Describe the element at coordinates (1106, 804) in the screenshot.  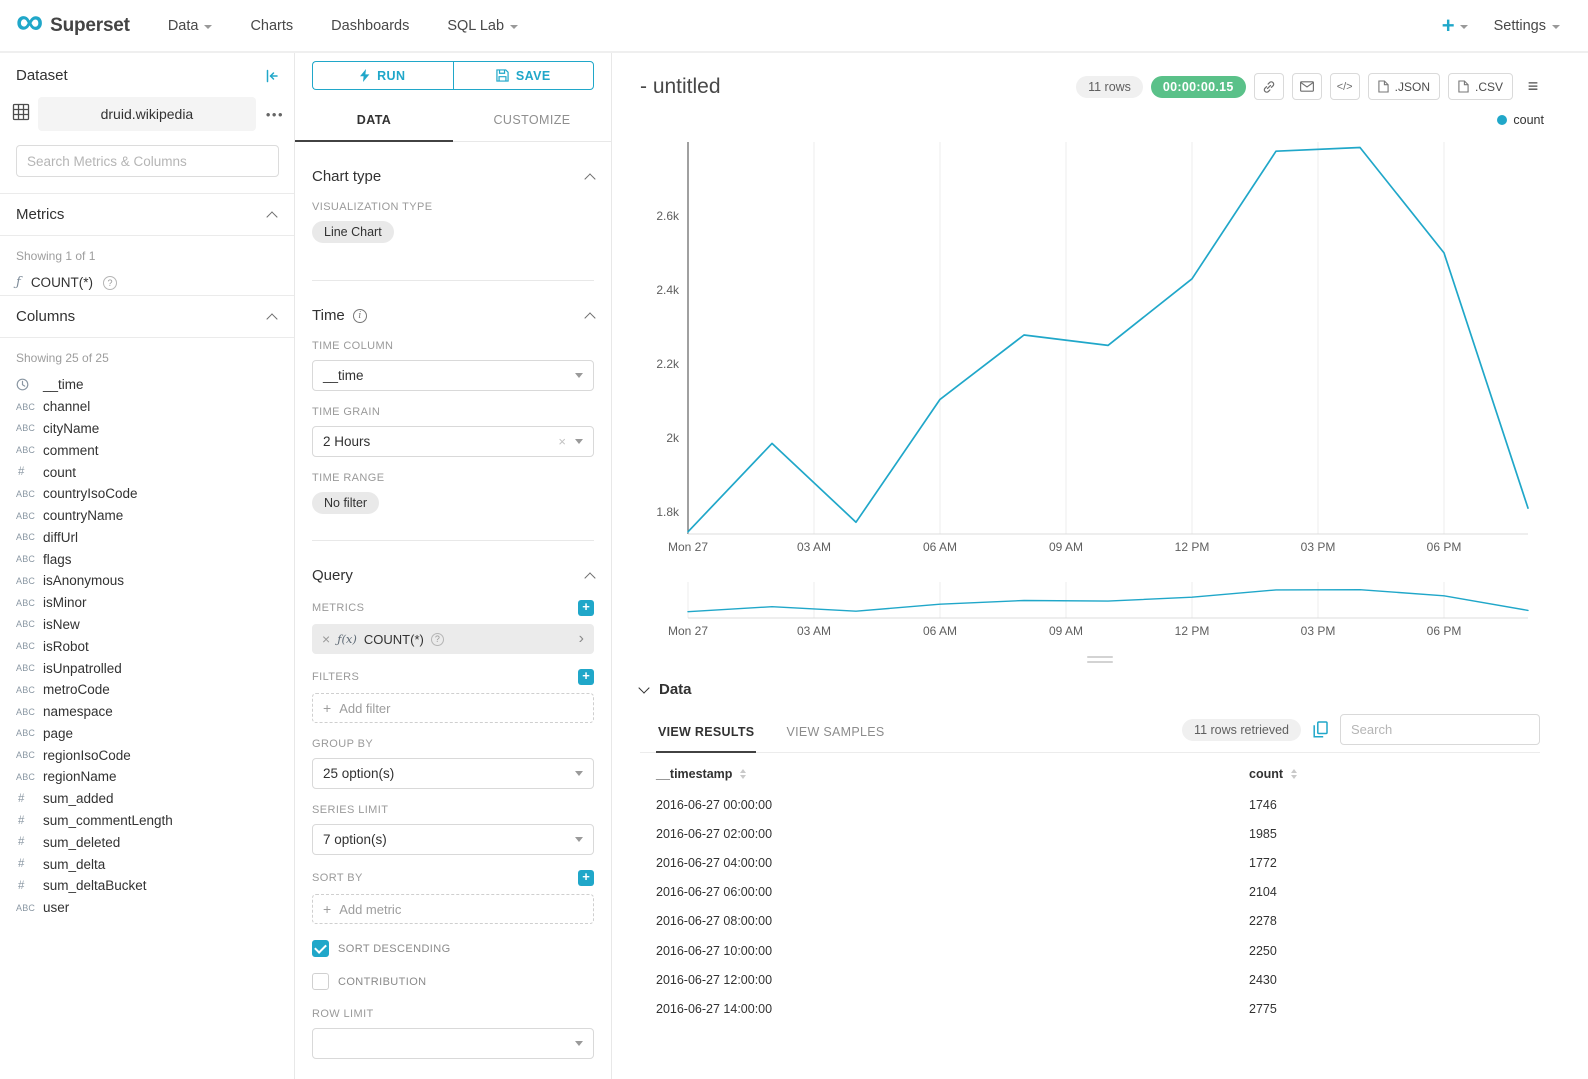
I see `table-row: 2016-06-27 00:00:00 1746` at that location.